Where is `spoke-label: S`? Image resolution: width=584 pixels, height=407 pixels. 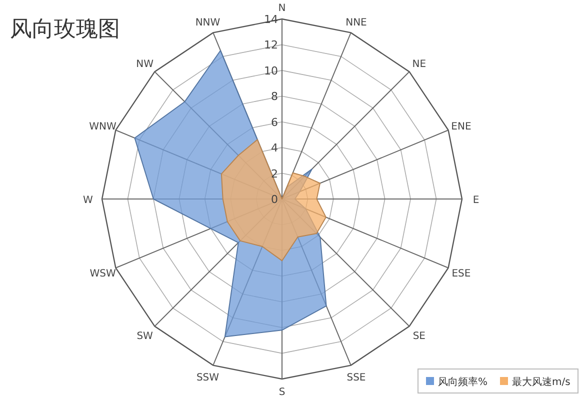
spoke-label: S is located at coordinates (282, 392).